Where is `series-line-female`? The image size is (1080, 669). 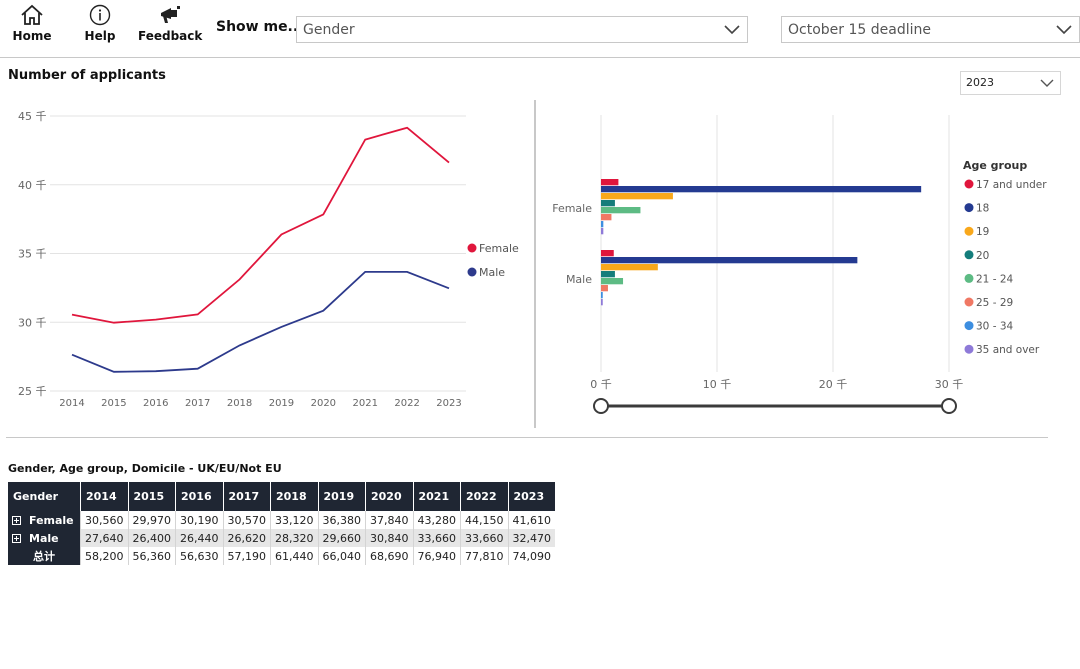
series-line-female is located at coordinates (260, 225).